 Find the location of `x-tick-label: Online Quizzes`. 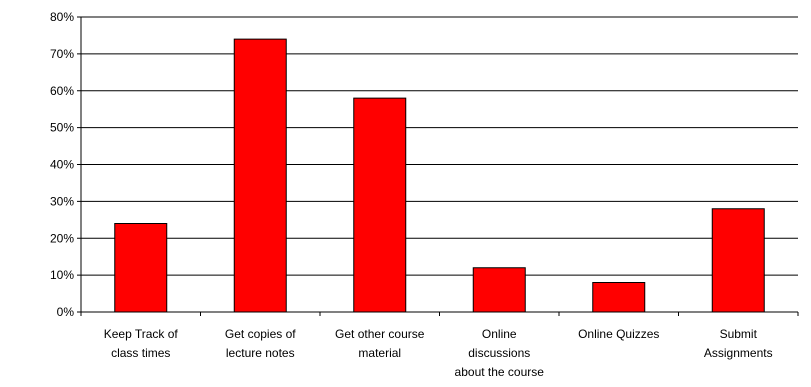

x-tick-label: Online Quizzes is located at coordinates (618, 334).